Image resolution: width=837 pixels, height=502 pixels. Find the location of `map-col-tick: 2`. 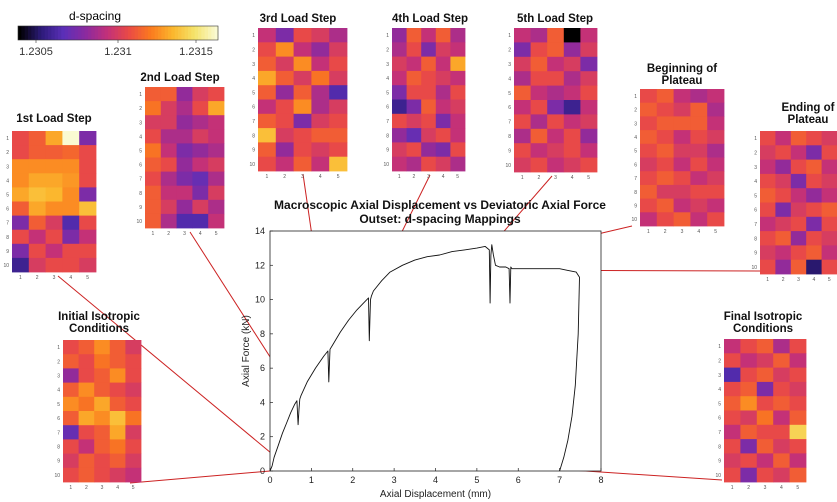

map-col-tick: 2 is located at coordinates (539, 178).